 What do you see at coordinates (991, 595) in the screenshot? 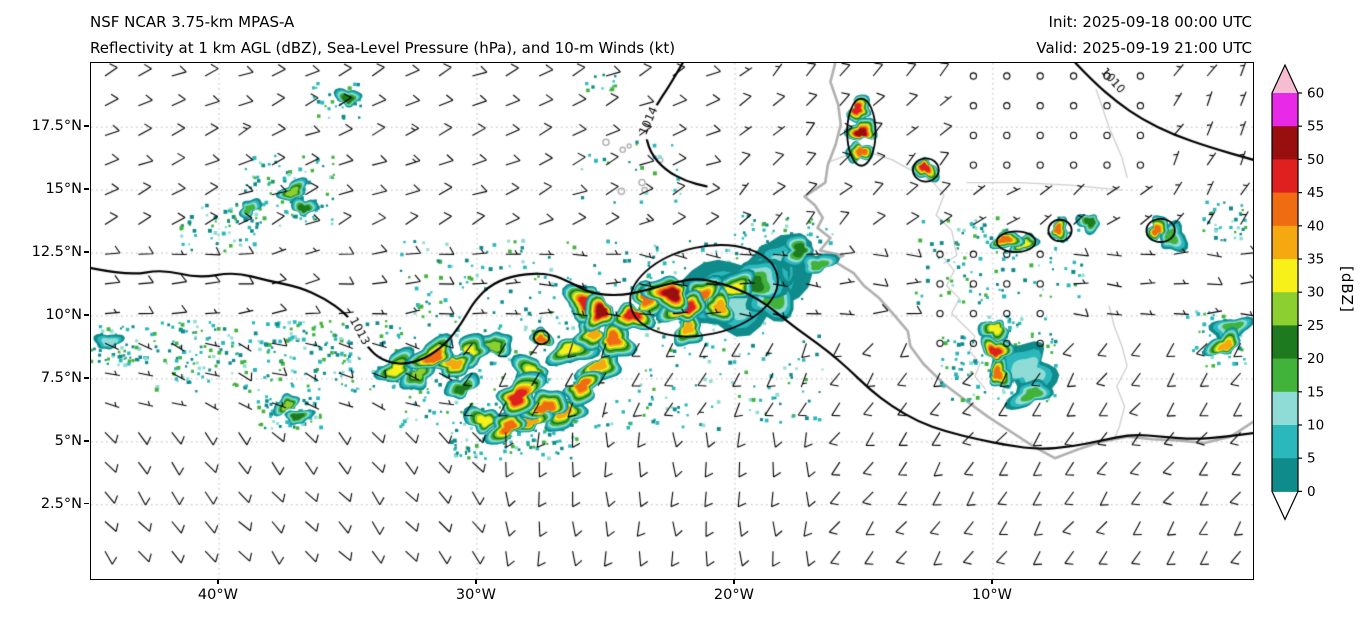
I see `x-tick-label: 10°W` at bounding box center [991, 595].